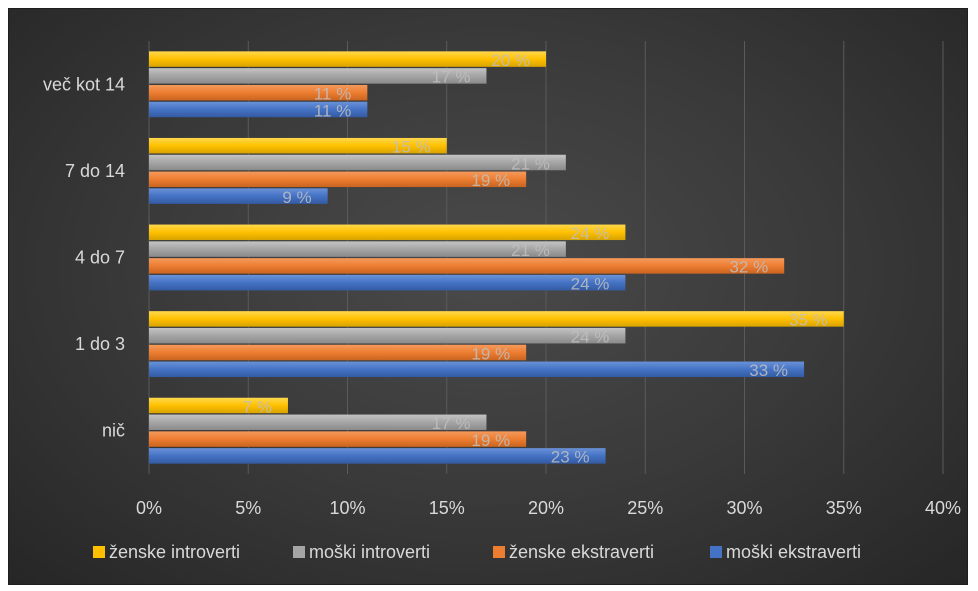 This screenshot has width=978, height=591. Describe the element at coordinates (844, 508) in the screenshot. I see `x-tick-label: 35%` at that location.